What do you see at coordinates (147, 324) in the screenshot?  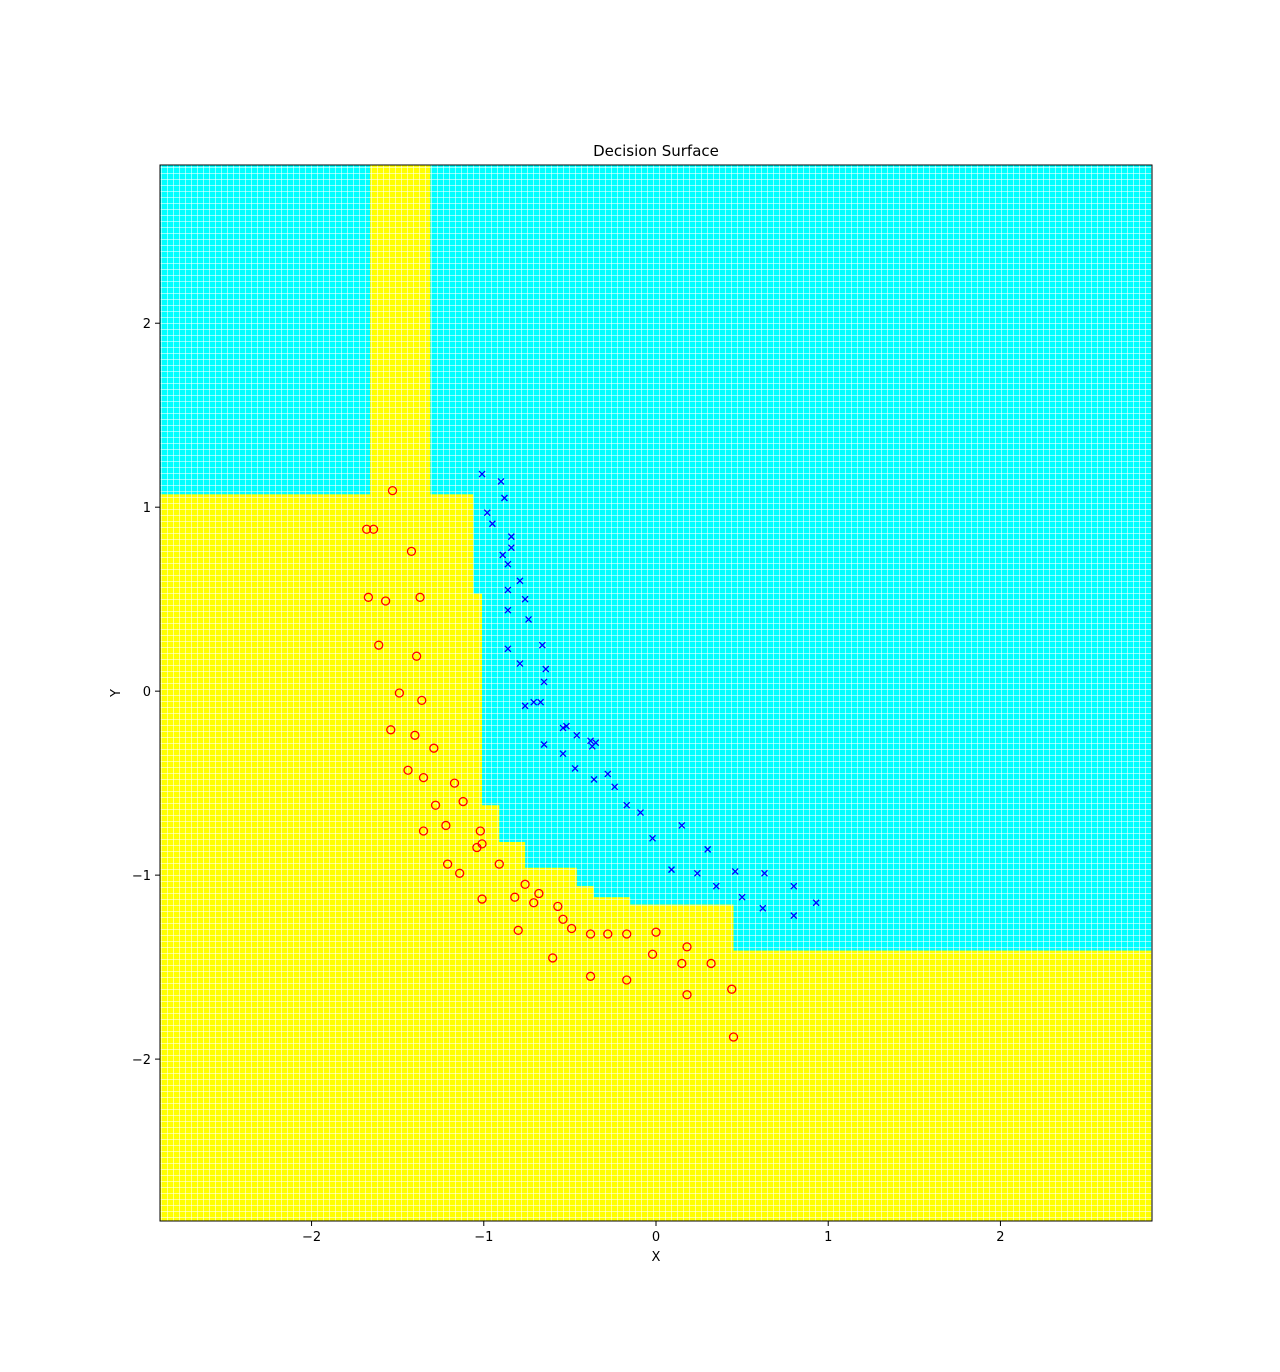 I see `y-tick-label: 2` at bounding box center [147, 324].